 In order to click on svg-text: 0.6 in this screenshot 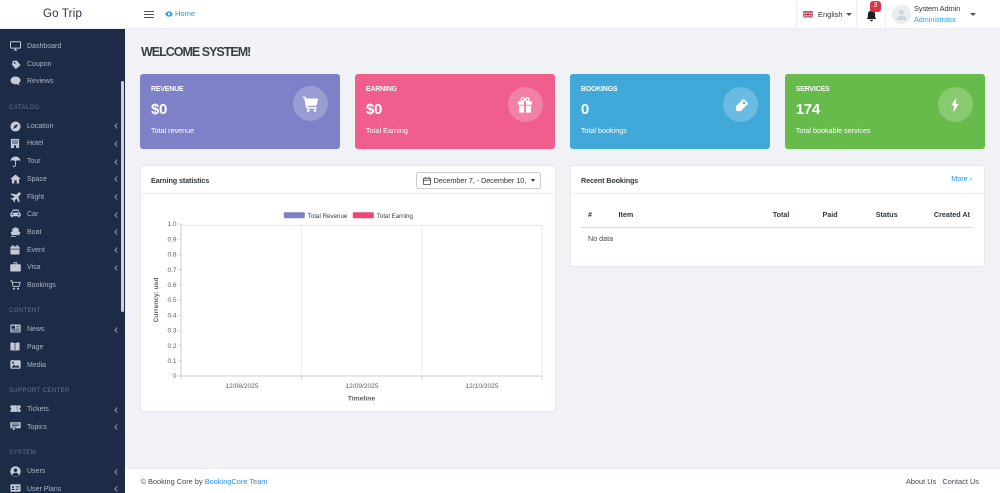, I will do `click(171, 285)`.